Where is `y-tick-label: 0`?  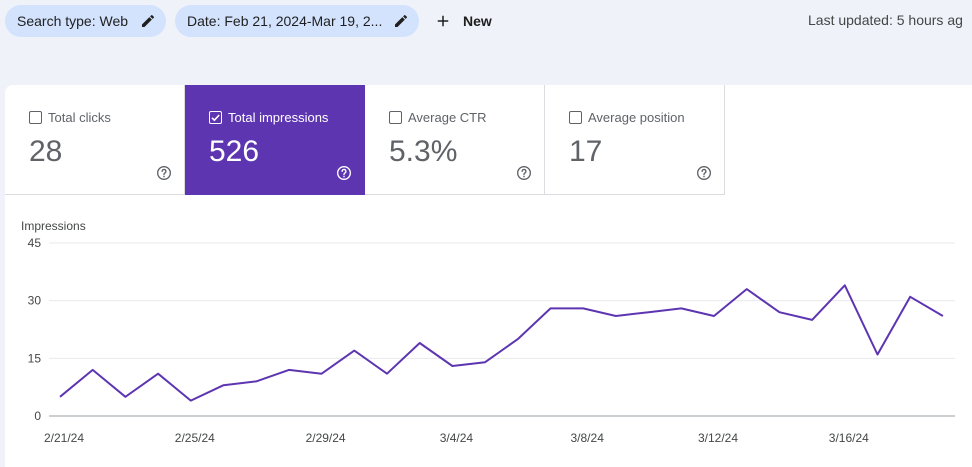
y-tick-label: 0 is located at coordinates (37, 416).